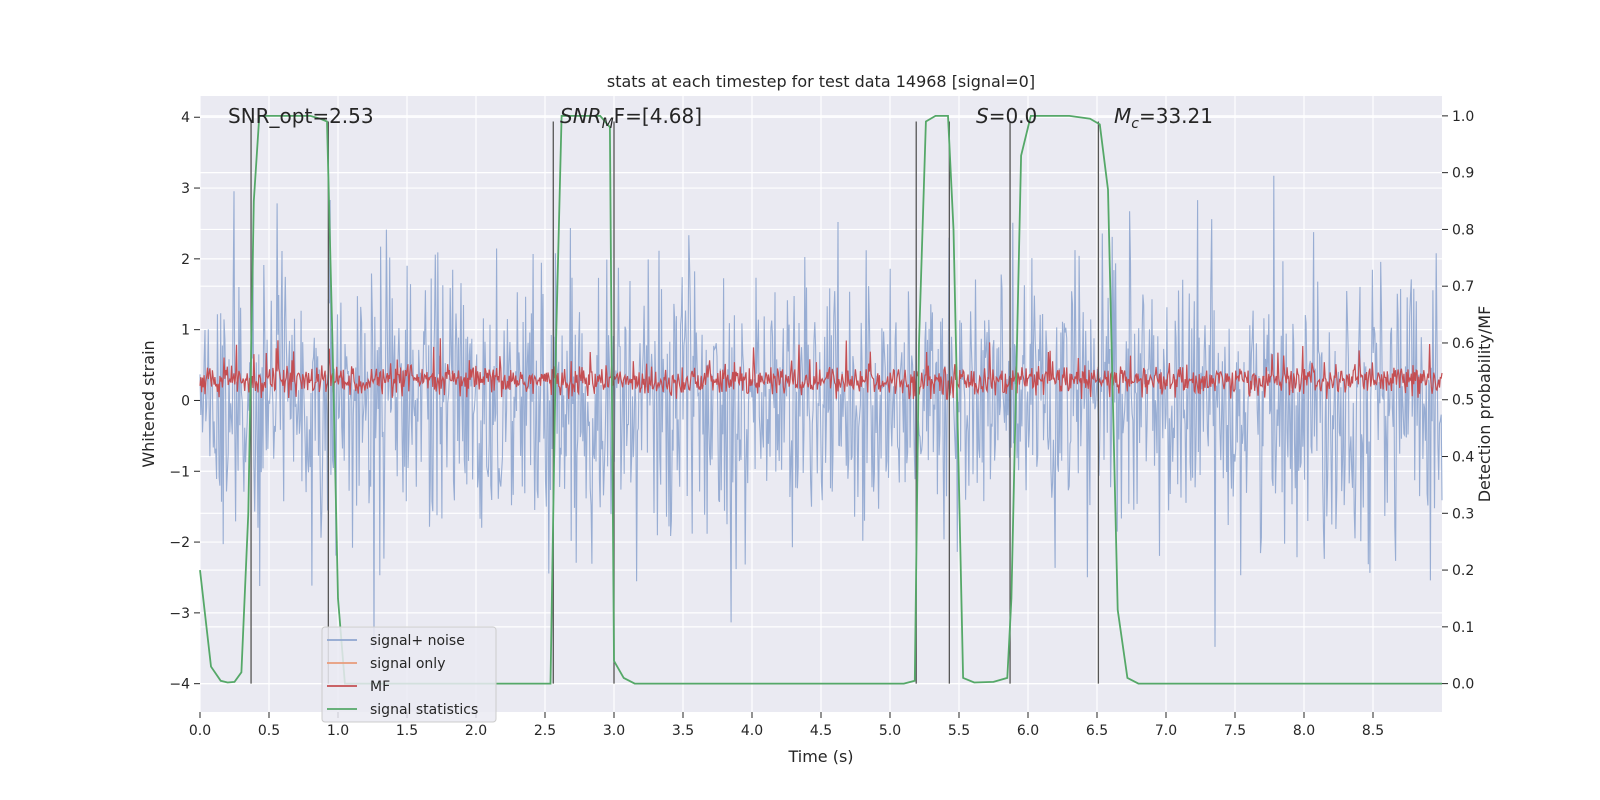 The image size is (1600, 800). I want to click on legend-label-mf: MF, so click(380, 687).